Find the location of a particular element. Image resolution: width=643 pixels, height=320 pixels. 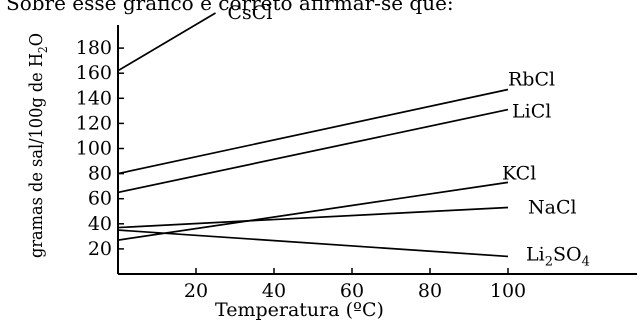

series-label-rbcl: RbCl is located at coordinates (531, 80).